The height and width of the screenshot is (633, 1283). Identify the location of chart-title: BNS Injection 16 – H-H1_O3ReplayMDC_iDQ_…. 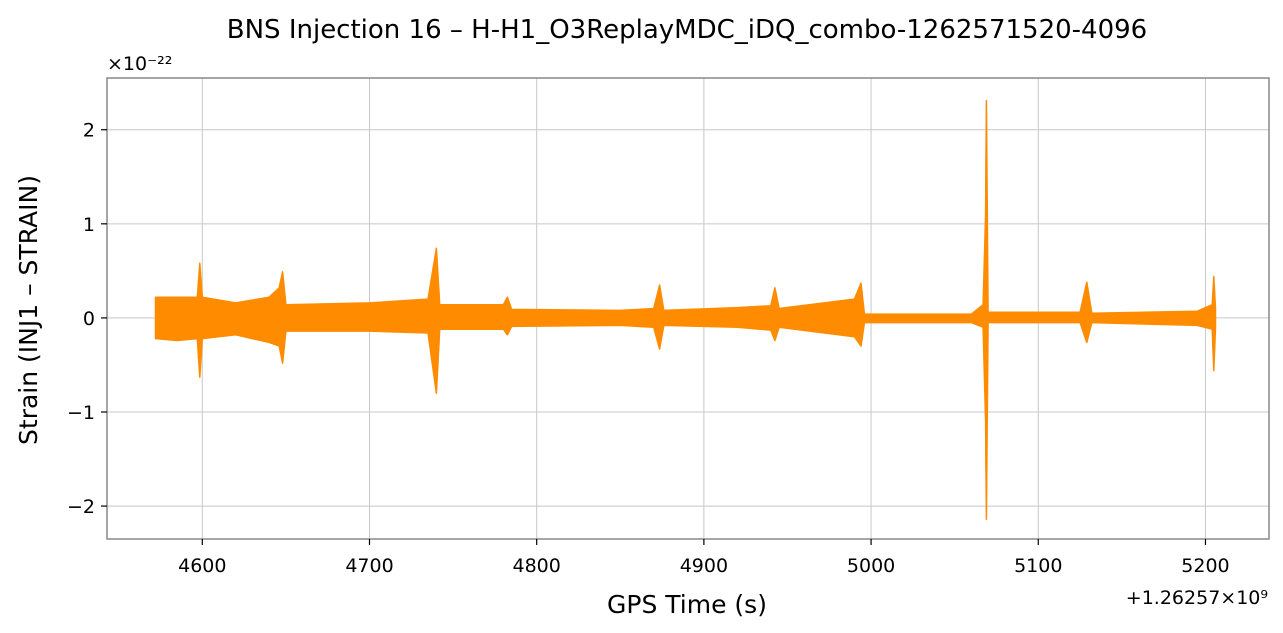
(687, 30).